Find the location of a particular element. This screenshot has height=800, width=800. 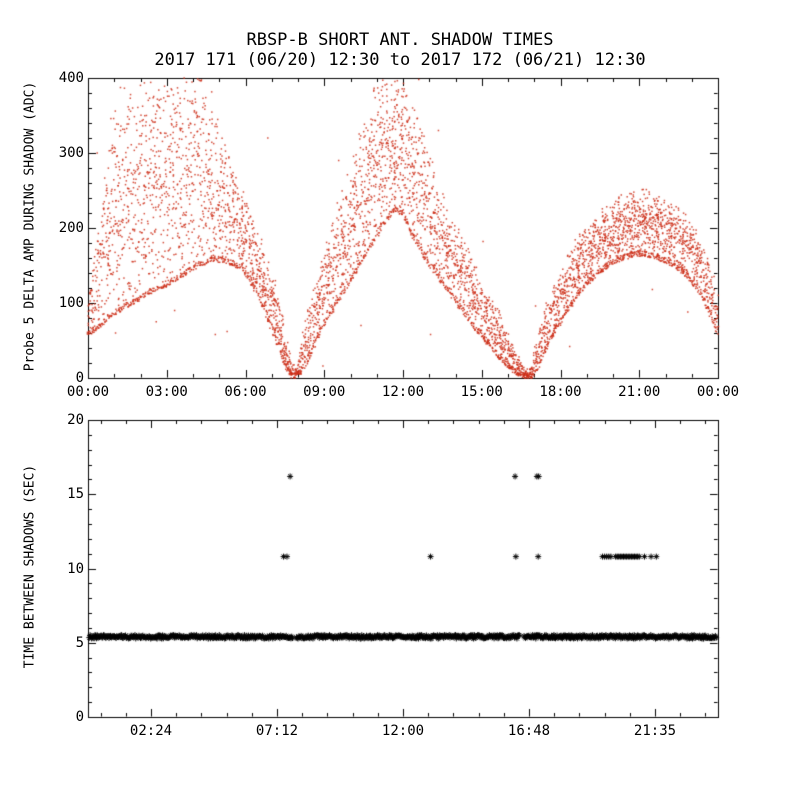

tick-label: 400 is located at coordinates (71, 78).